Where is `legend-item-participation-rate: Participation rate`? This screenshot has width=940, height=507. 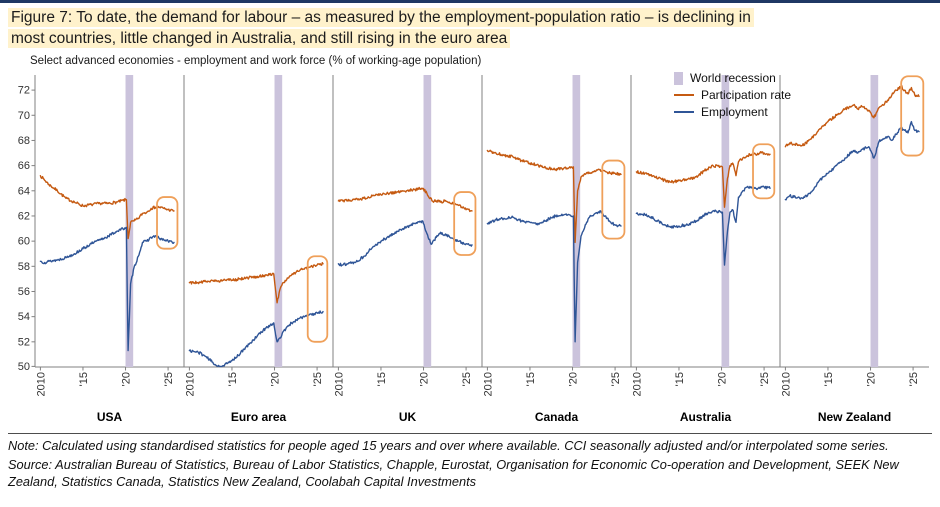 legend-item-participation-rate: Participation rate is located at coordinates (732, 95).